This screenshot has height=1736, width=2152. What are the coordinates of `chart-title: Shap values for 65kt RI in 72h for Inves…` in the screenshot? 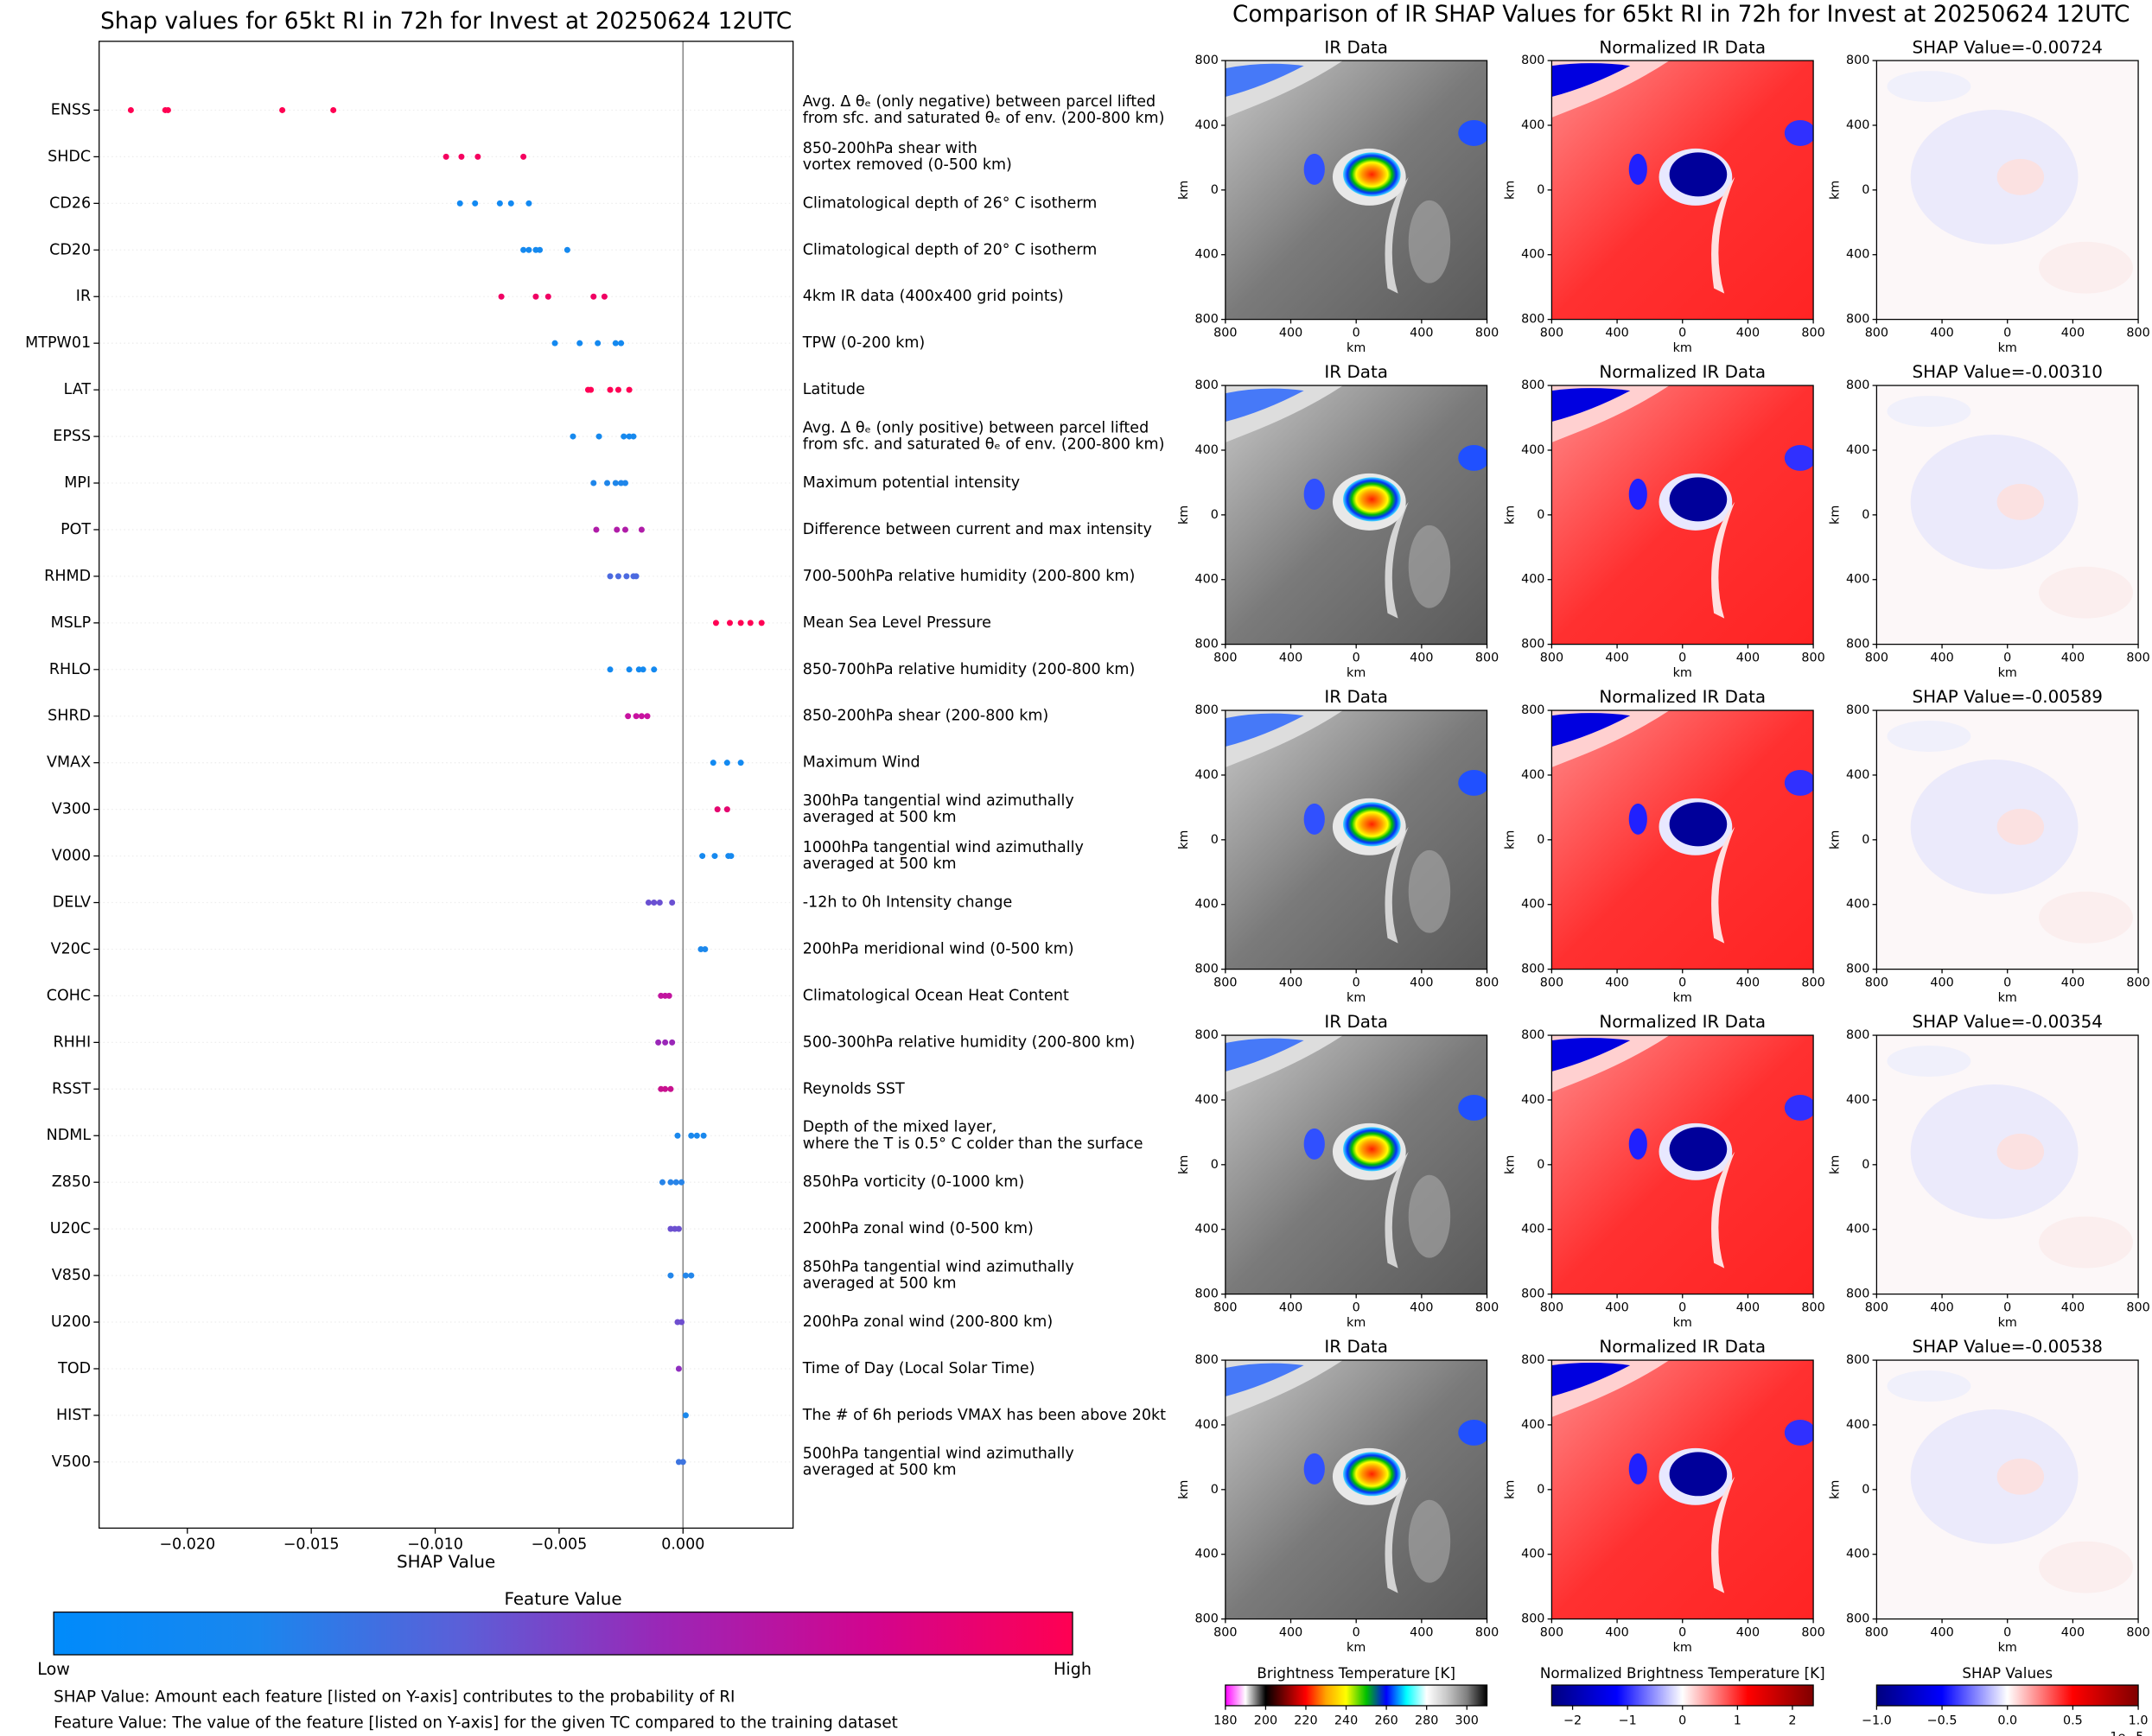 It's located at (446, 22).